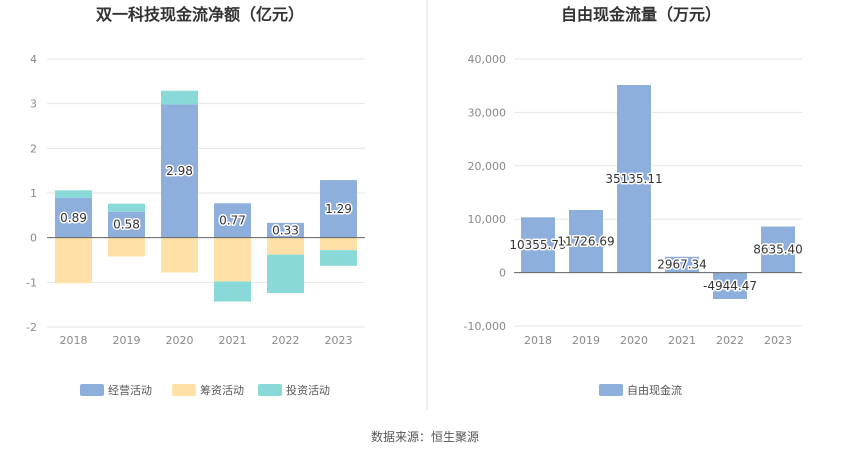 This screenshot has width=850, height=459. What do you see at coordinates (130, 390) in the screenshot?
I see `legend-label: 经营活动` at bounding box center [130, 390].